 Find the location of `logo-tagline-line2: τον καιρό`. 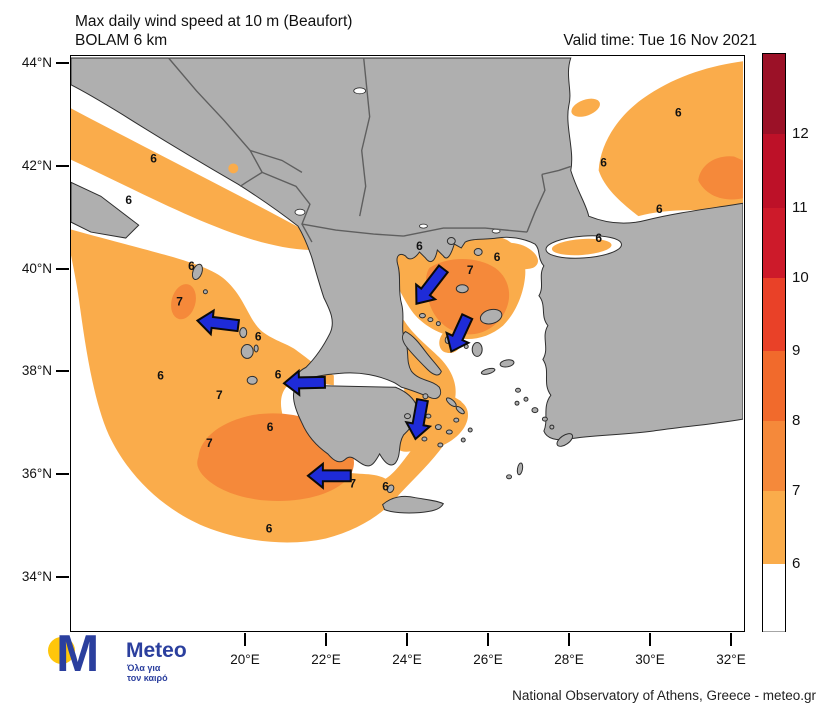

logo-tagline-line2: τον καιρό is located at coordinates (147, 678).